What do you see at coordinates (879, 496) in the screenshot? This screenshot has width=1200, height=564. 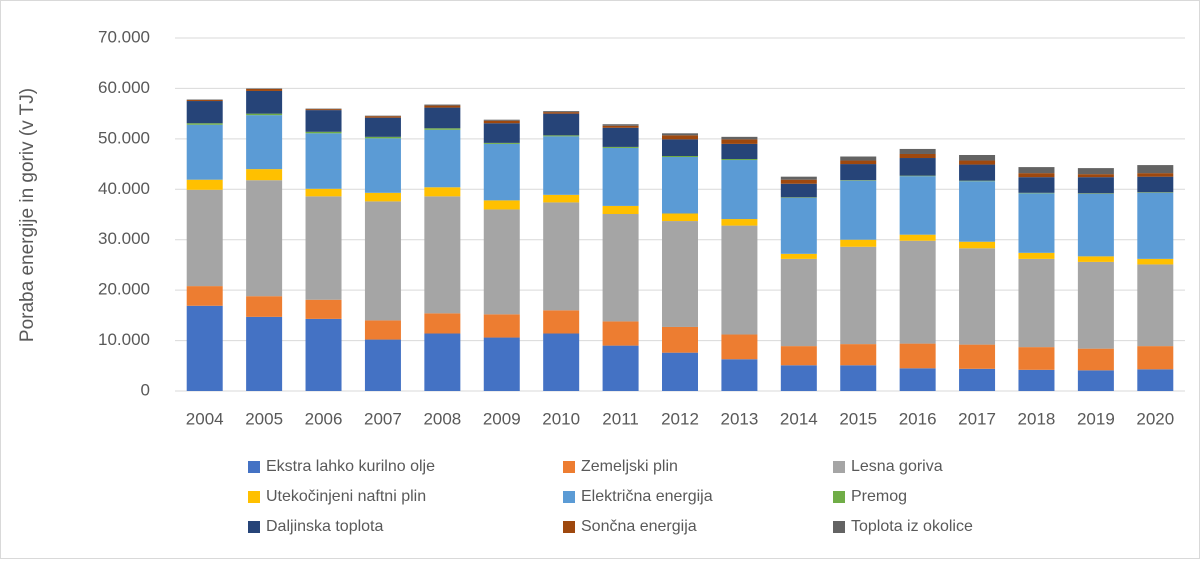 I see `legend-label: Premog` at bounding box center [879, 496].